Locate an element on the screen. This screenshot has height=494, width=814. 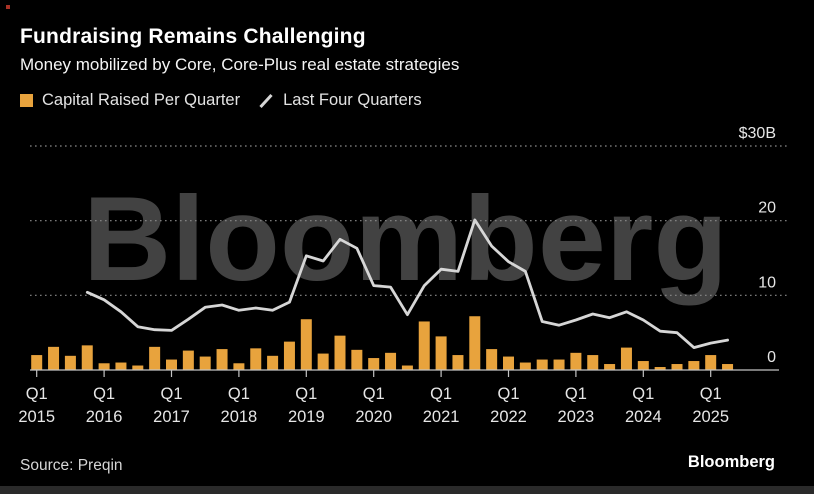
x-tick-year-label: 2016 is located at coordinates (104, 417).